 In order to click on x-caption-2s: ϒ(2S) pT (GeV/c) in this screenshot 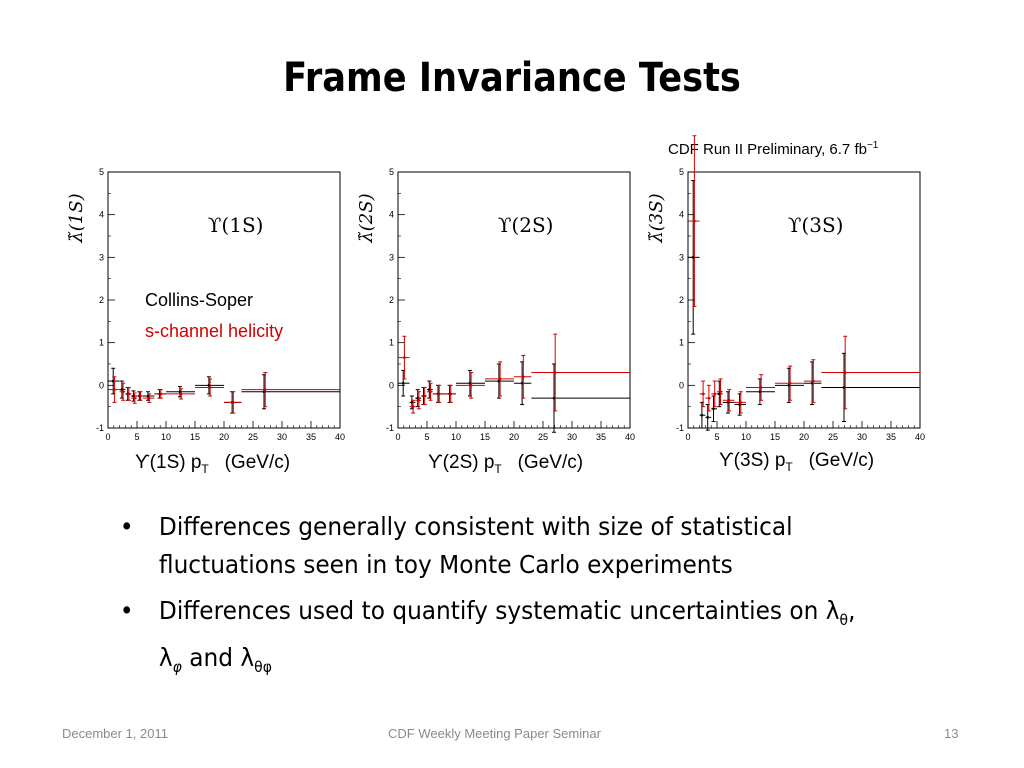, I will do `click(506, 464)`.